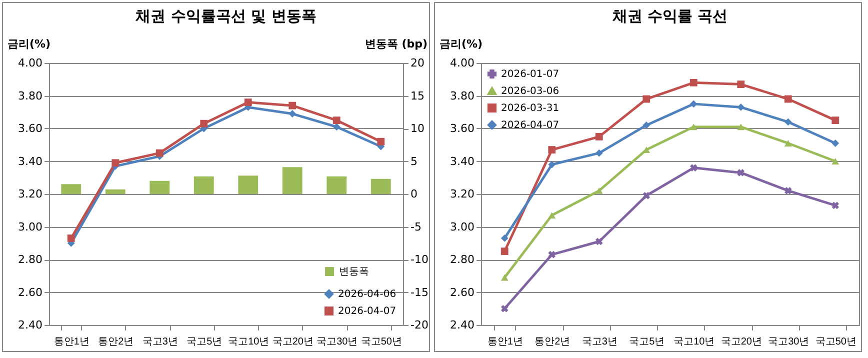  I want to click on legend-label: 변동폭, so click(354, 272).